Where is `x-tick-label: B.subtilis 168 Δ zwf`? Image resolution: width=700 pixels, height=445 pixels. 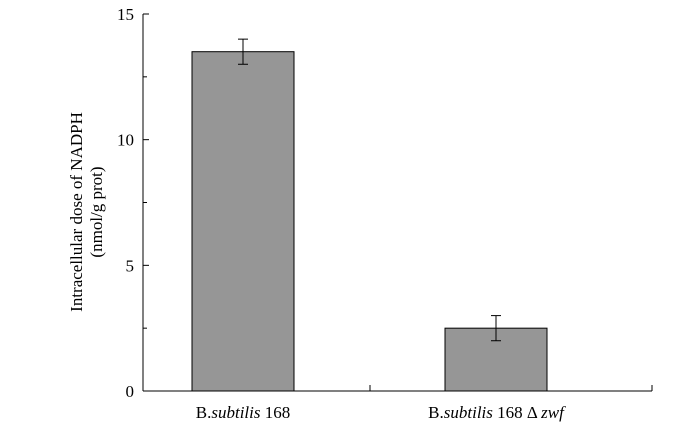
x-tick-label: B.subtilis 168 Δ zwf is located at coordinates (497, 412).